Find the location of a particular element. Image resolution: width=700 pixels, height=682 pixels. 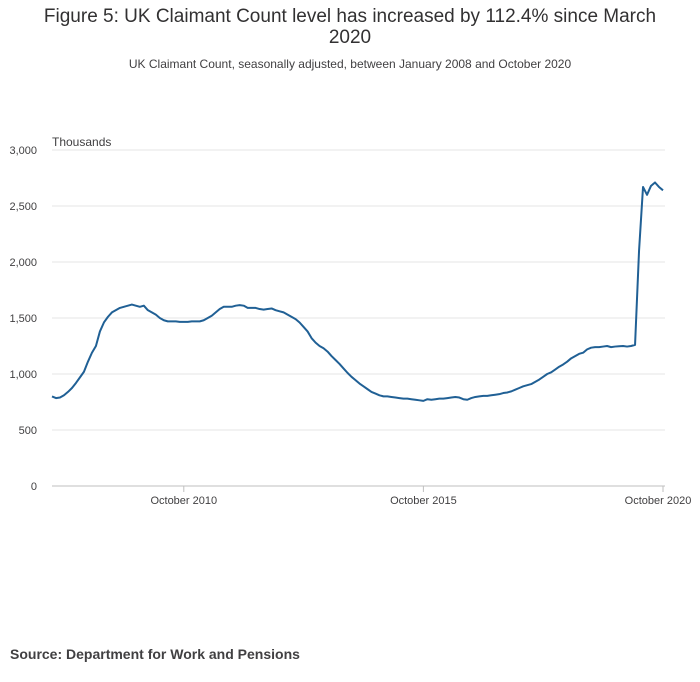

y-tick-label: 1,500 is located at coordinates (23, 319).